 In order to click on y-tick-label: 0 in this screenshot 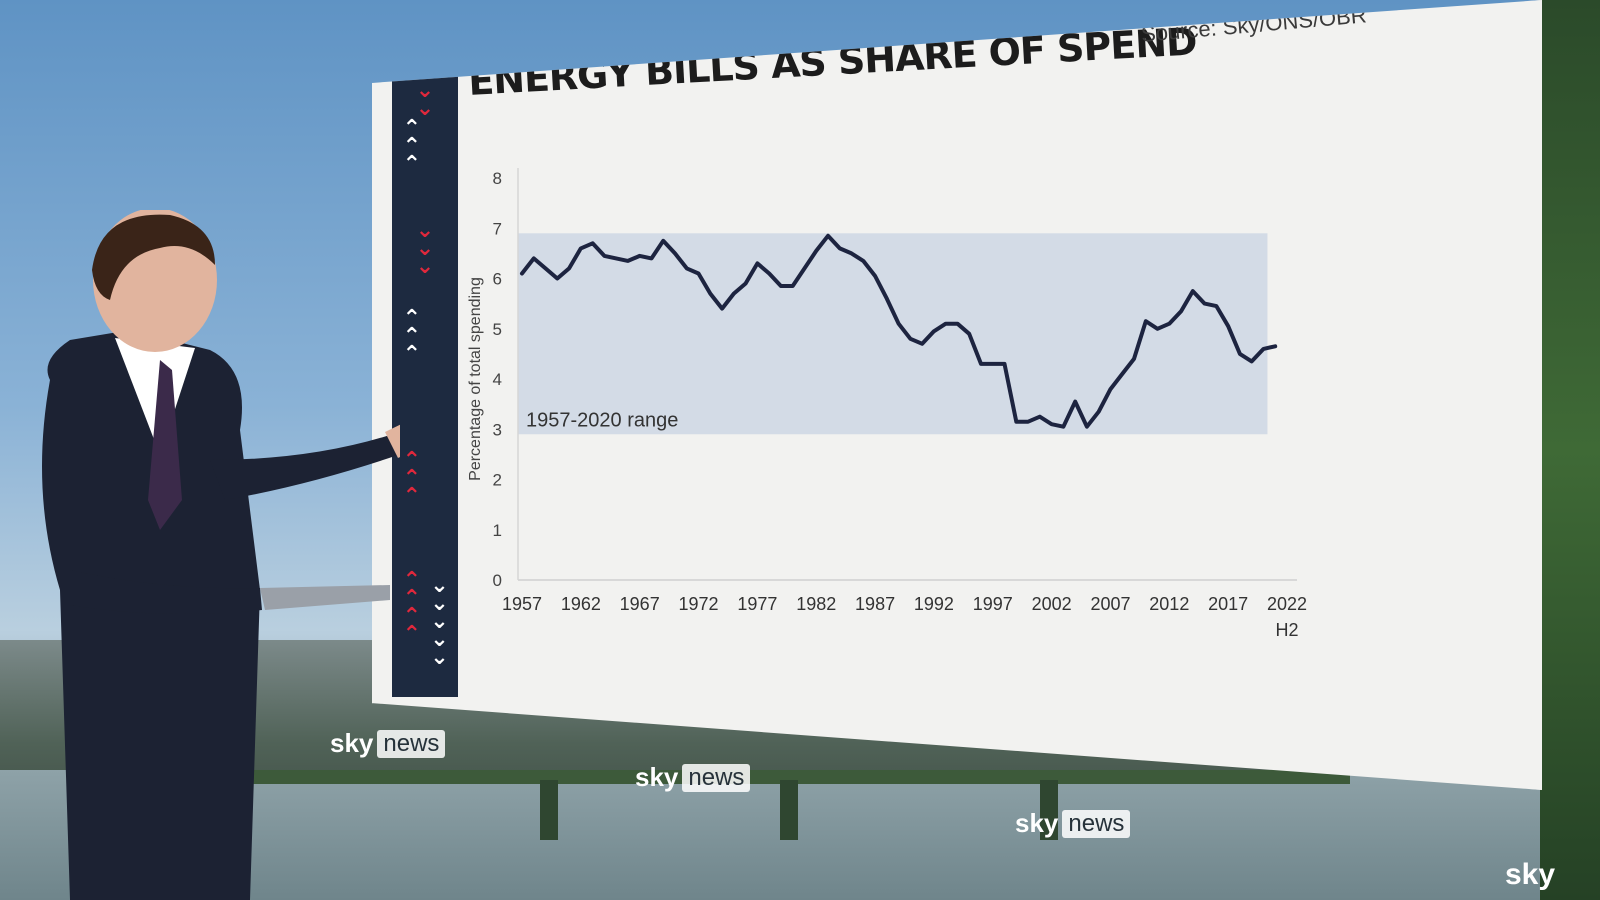, I will do `click(497, 580)`.